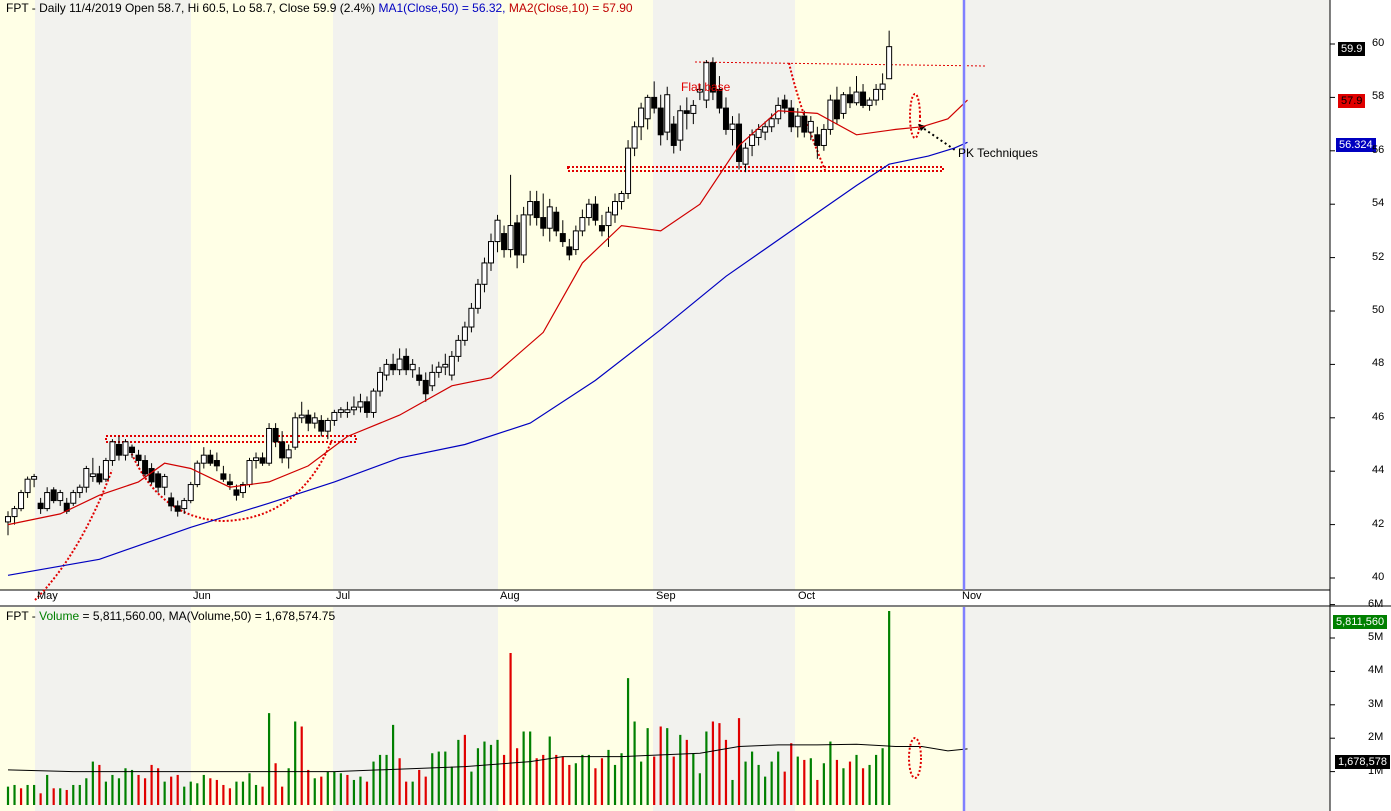 The image size is (1391, 811). What do you see at coordinates (487, 758) in the screenshot?
I see `volume-ma` at bounding box center [487, 758].